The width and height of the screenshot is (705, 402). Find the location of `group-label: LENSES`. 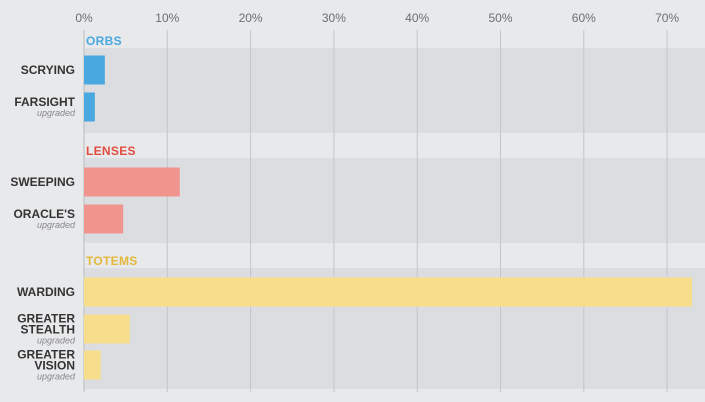

group-label: LENSES is located at coordinates (111, 151).